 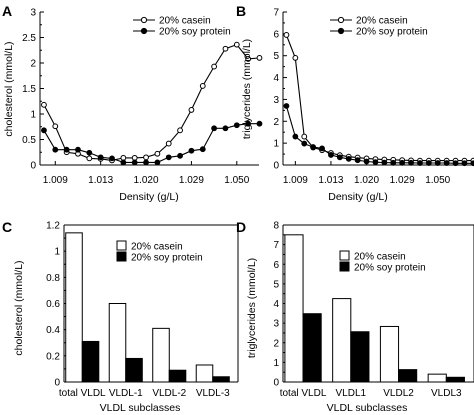 I want to click on x-tick-label: VLDL3, so click(x=446, y=393).